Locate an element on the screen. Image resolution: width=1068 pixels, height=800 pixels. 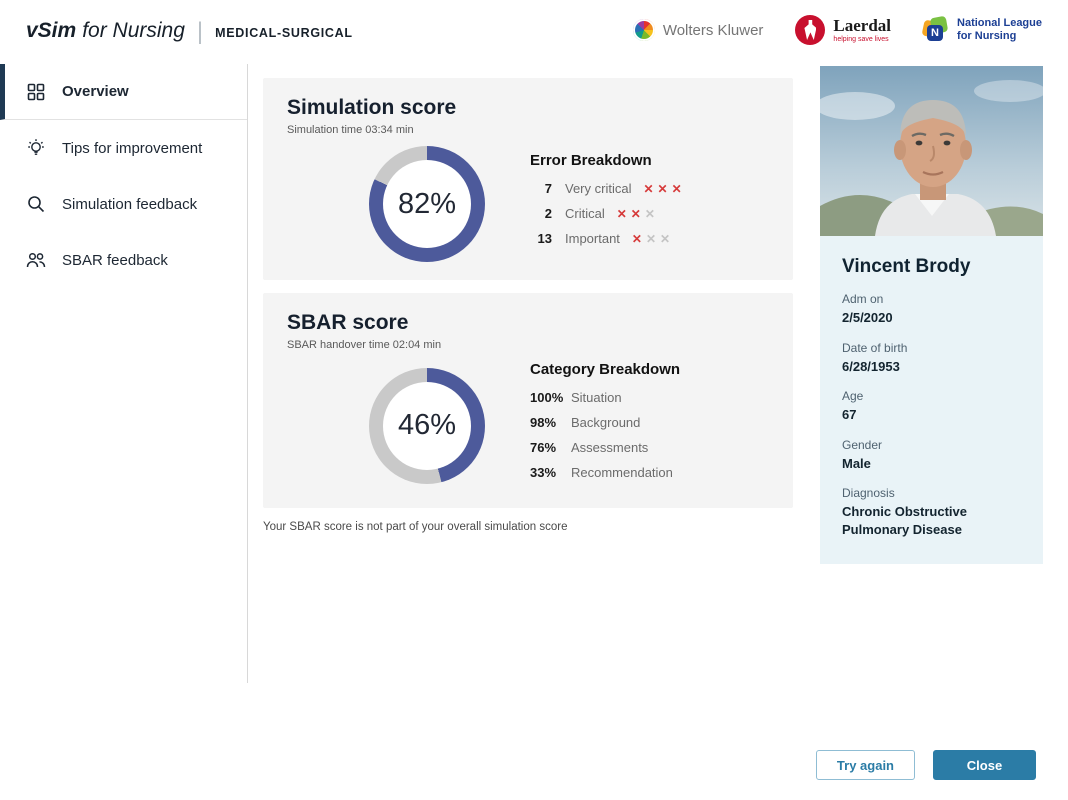
brand-vsim: vSim is located at coordinates (51, 30).